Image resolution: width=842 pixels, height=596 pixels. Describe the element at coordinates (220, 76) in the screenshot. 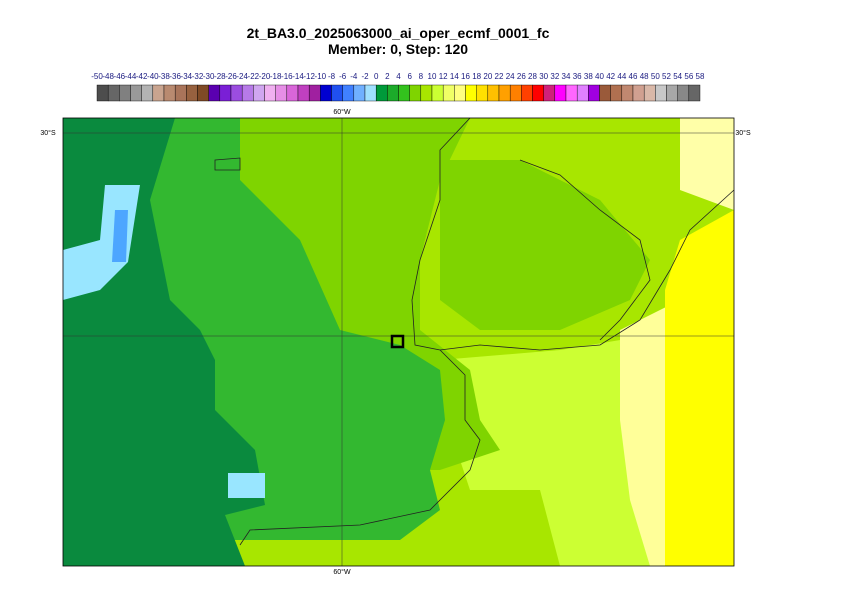

I see `colorbar-label: -28` at that location.